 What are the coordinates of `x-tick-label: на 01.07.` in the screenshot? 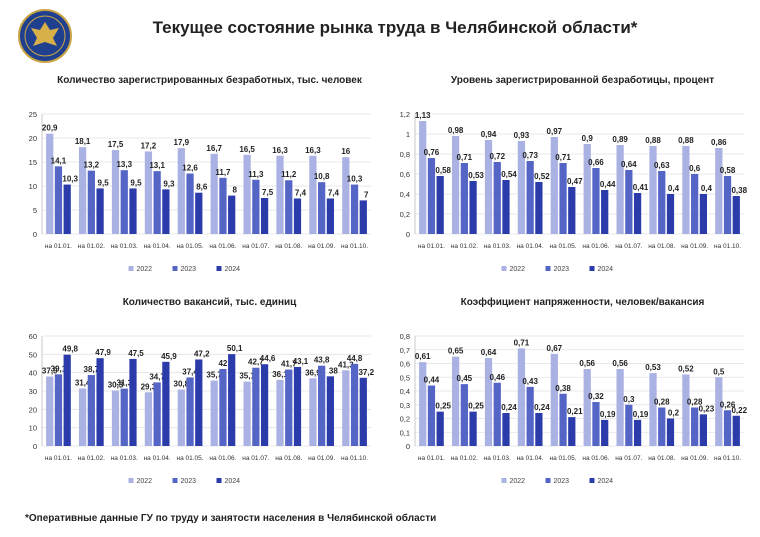 It's located at (628, 458).